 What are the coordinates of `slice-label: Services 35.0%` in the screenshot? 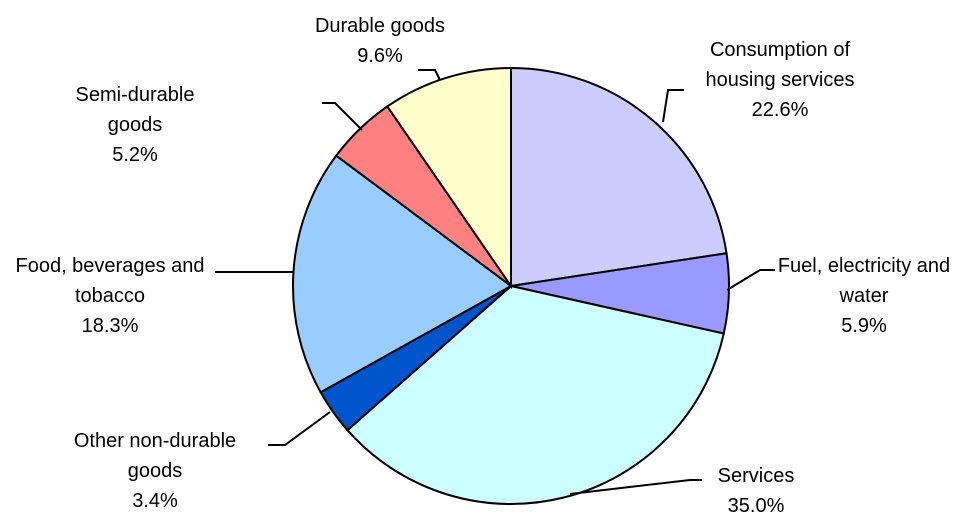 It's located at (756, 491).